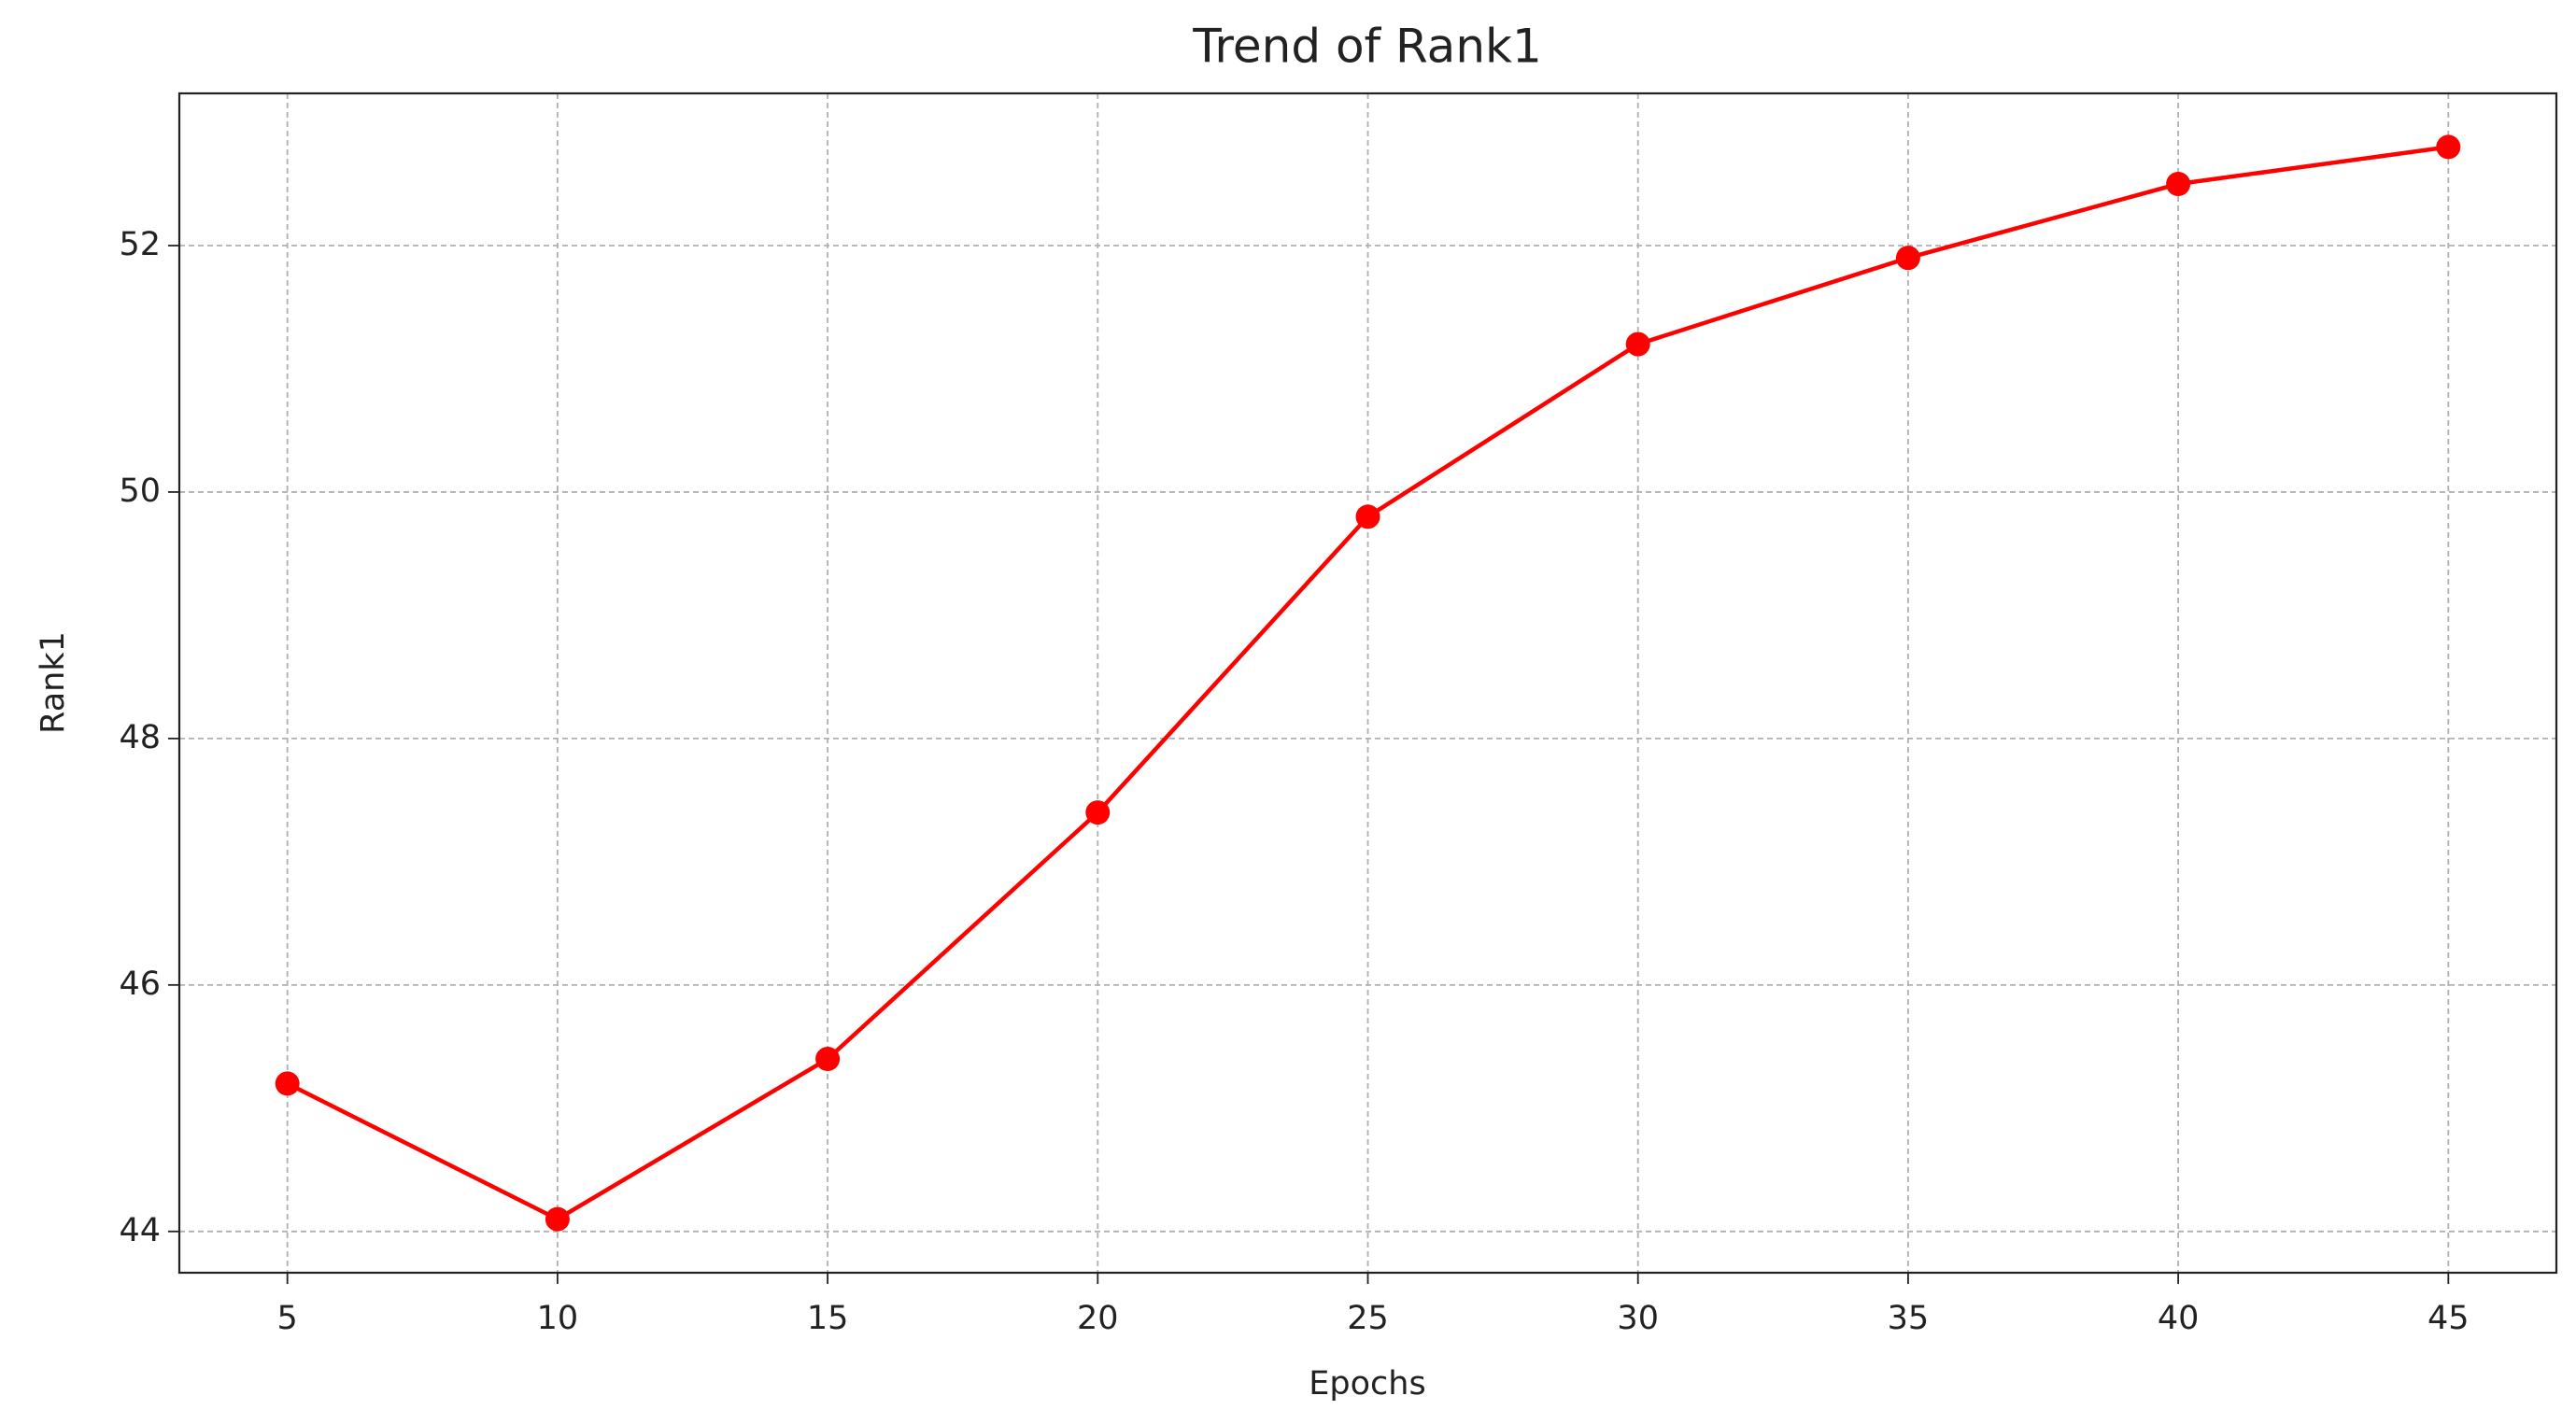 This screenshot has height=1424, width=2576. Describe the element at coordinates (1909, 1318) in the screenshot. I see `x-tick-label: 35` at that location.